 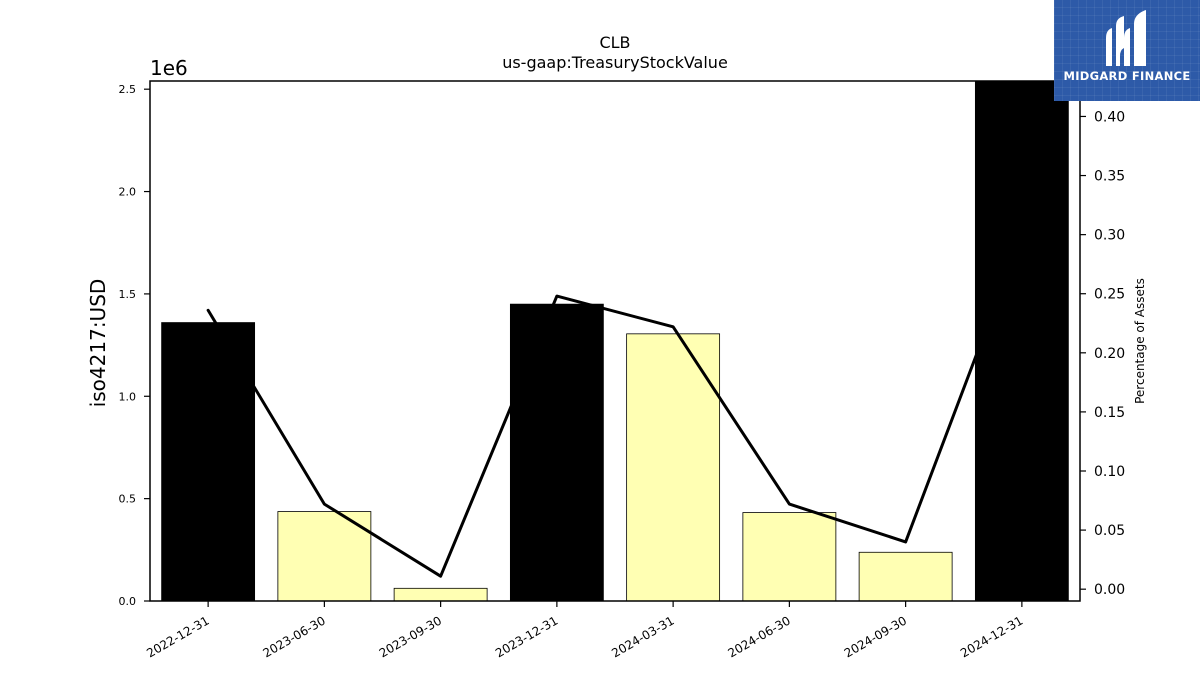 What do you see at coordinates (128, 601) in the screenshot?
I see `y-tick-label: 0.0` at bounding box center [128, 601].